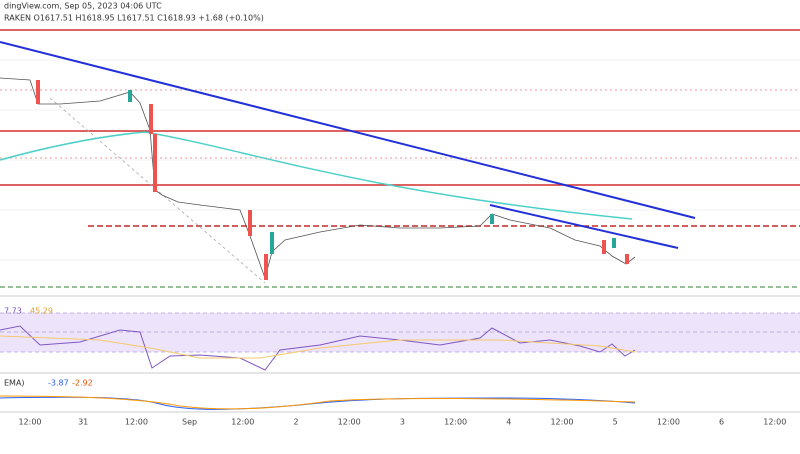 This screenshot has width=800, height=454. I want to click on x-axis-label: 2, so click(295, 422).